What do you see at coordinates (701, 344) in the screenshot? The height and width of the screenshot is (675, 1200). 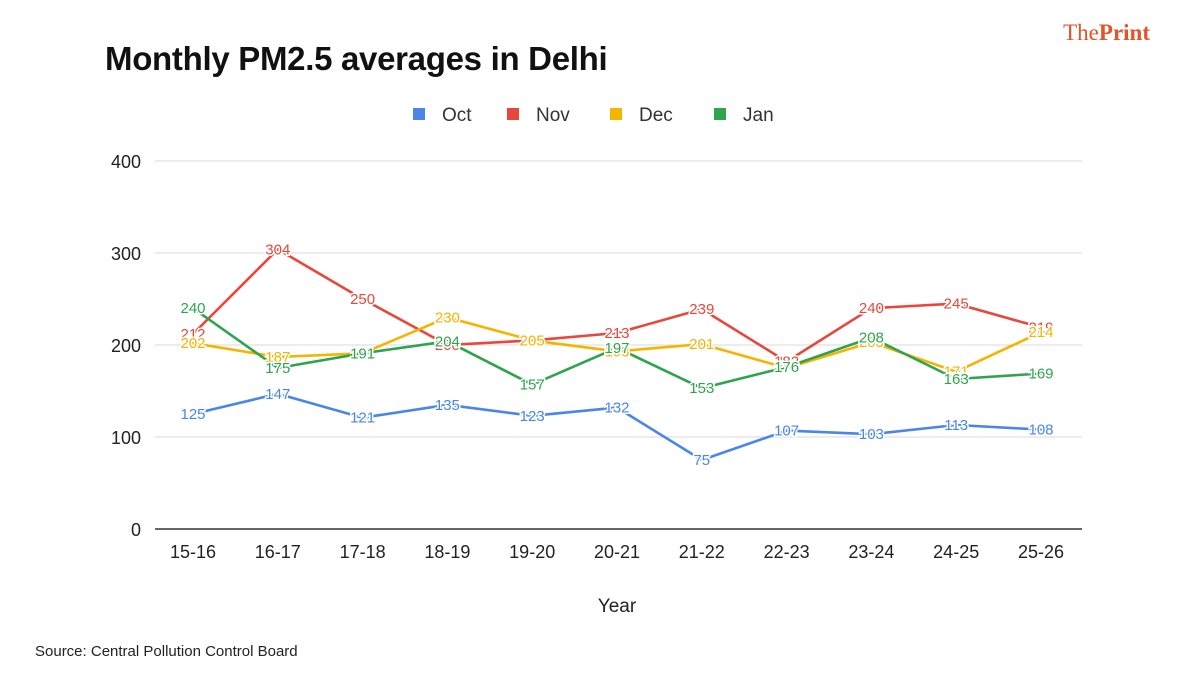 I see `data-label: 201` at bounding box center [701, 344].